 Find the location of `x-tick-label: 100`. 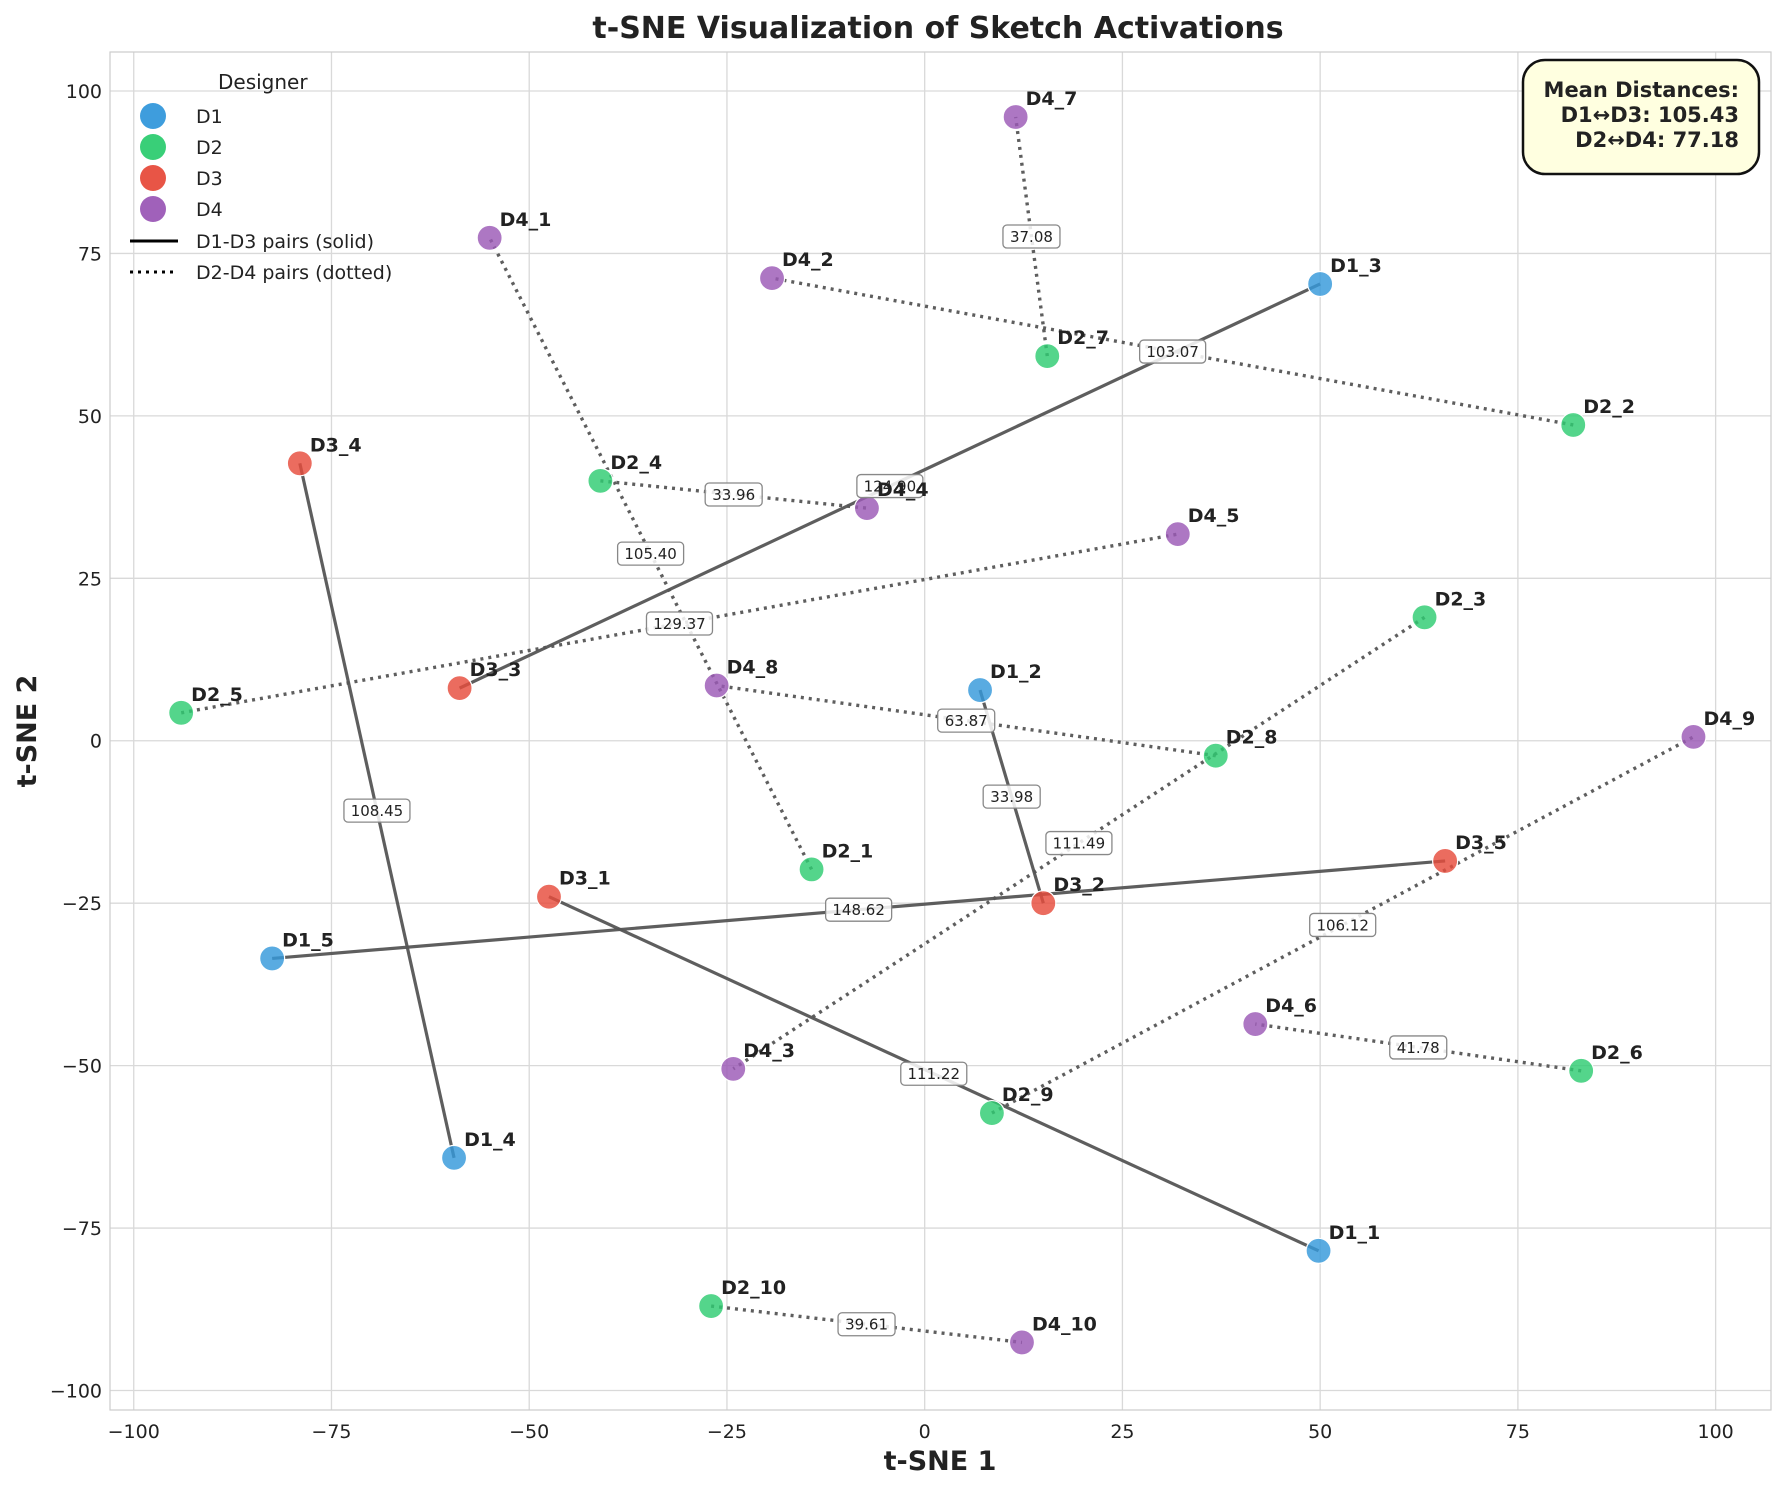

x-tick-label: 100 is located at coordinates (1716, 1432).